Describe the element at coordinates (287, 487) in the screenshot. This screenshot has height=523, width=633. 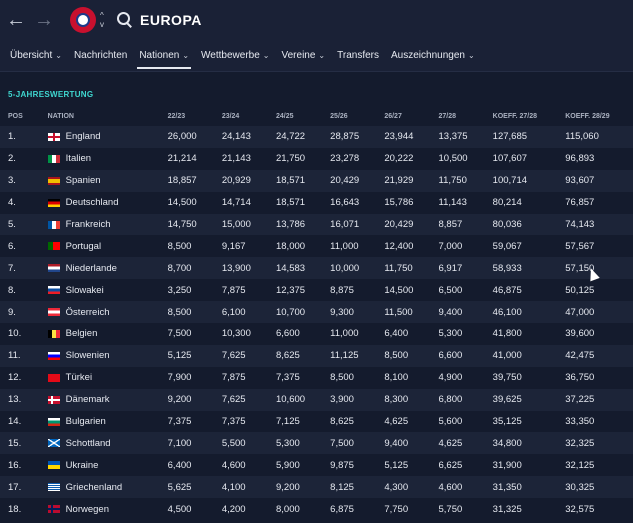
I see `value-cell: 9,200` at that location.